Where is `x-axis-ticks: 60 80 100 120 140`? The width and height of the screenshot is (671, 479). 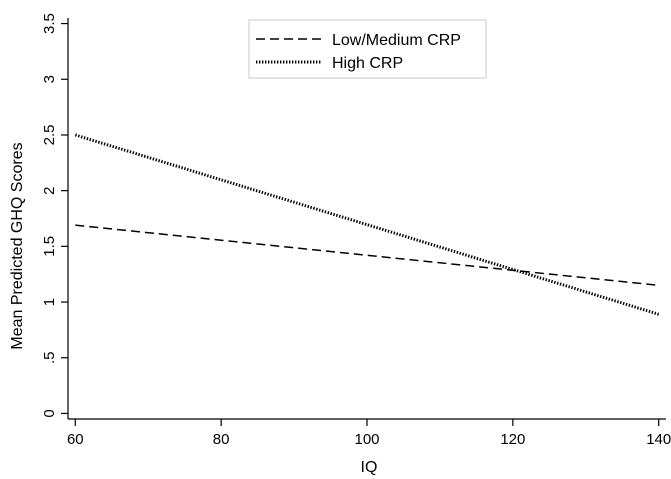
x-axis-ticks: 60 80 100 120 140 is located at coordinates (369, 433).